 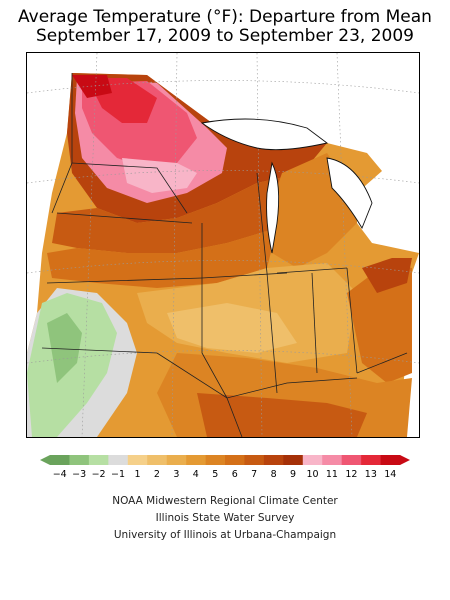 I want to click on color-legend: −4 −3 −2 −1 1 2 3 4 5 6 7 8 9 10 11 12 13 14, so click(x=225, y=467).